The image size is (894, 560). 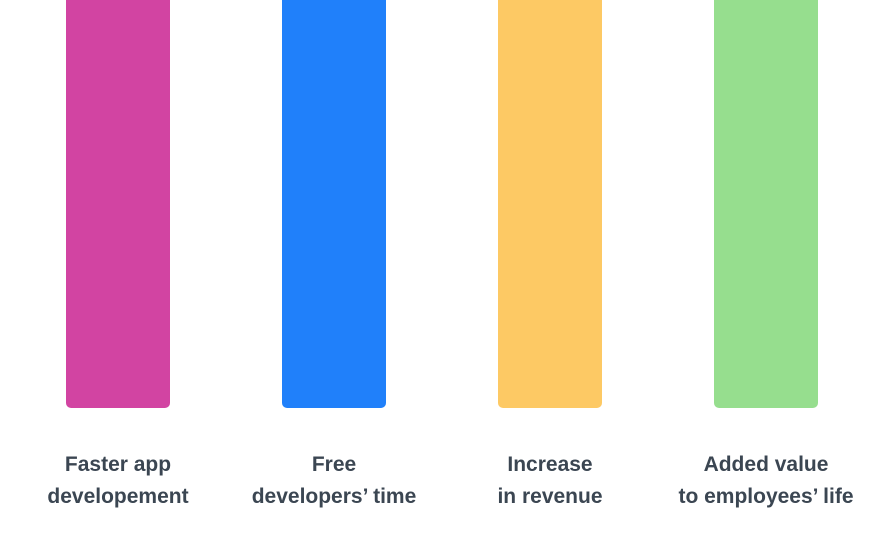 I want to click on category-label-2-line-1: Free, so click(x=334, y=464).